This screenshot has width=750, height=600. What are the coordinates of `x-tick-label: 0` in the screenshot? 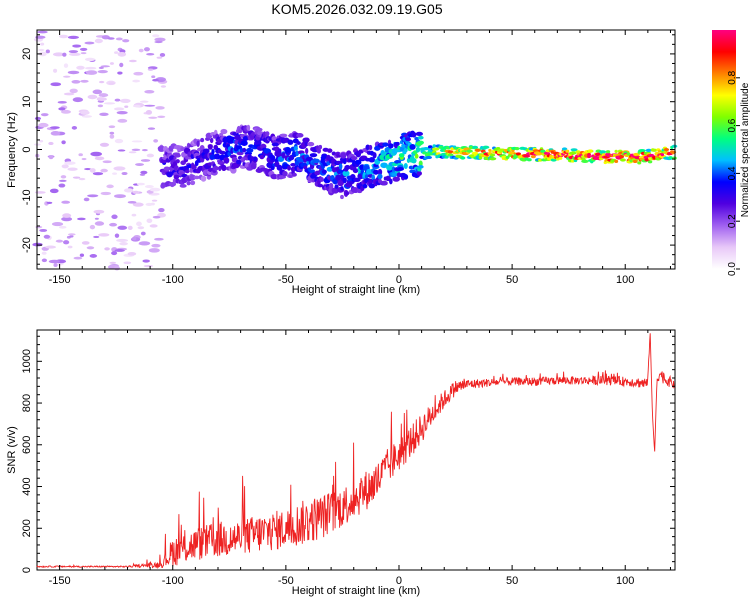 It's located at (399, 280).